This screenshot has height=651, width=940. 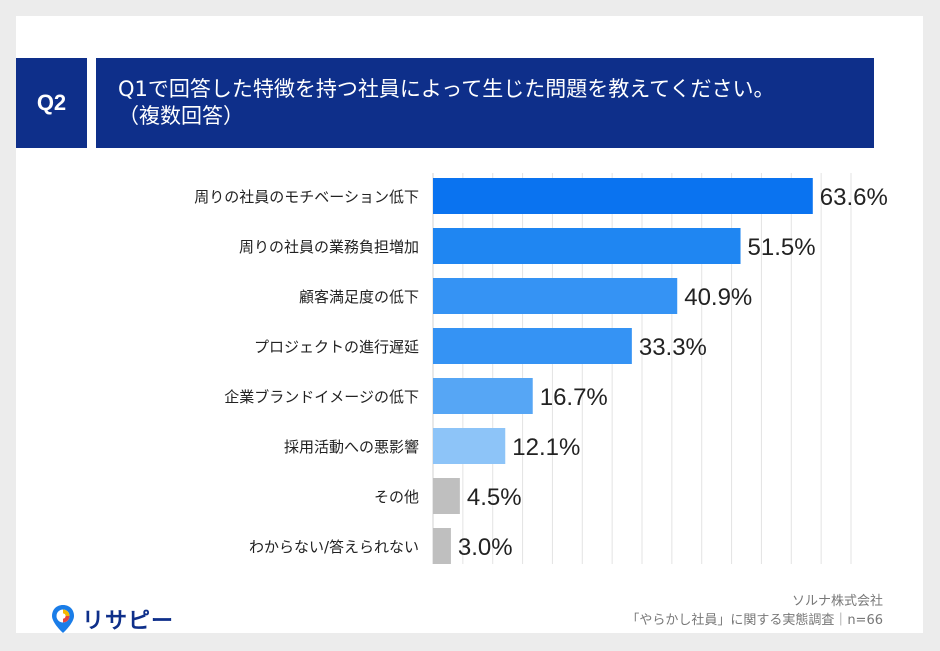 I want to click on value-label: 63.6%, so click(x=854, y=197).